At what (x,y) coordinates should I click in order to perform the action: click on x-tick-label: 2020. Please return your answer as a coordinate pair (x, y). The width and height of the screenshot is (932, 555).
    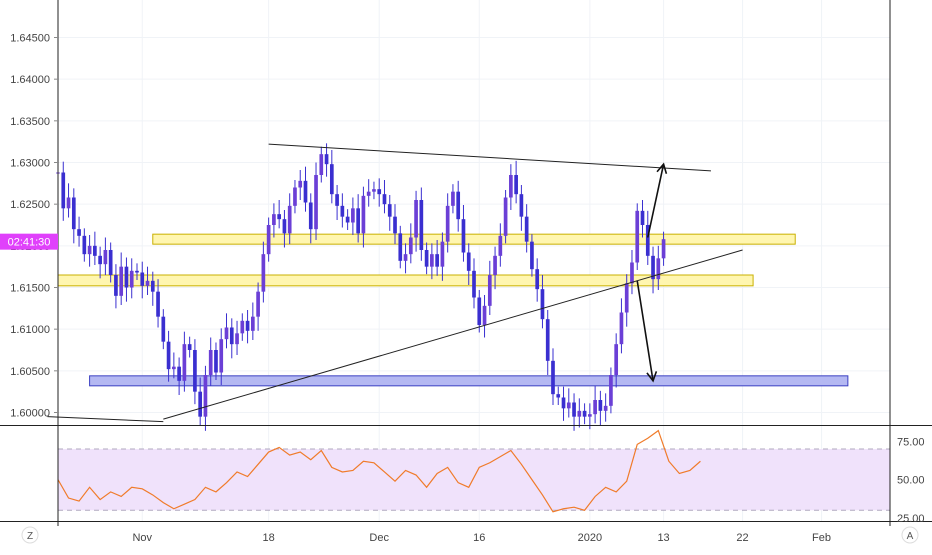
    Looking at the image, I should click on (590, 538).